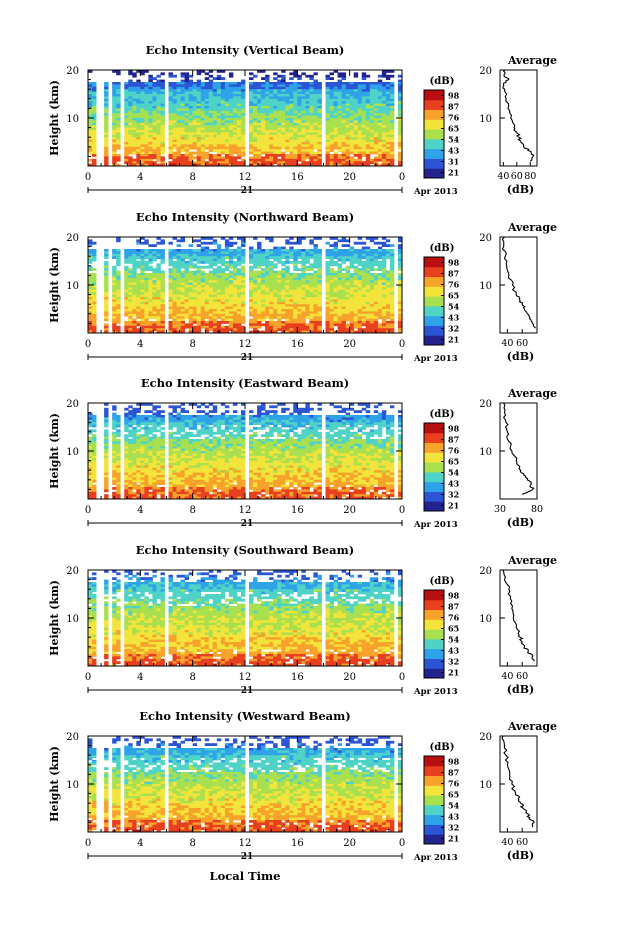 The width and height of the screenshot is (621, 929). Describe the element at coordinates (297, 177) in the screenshot. I see `x-tick-label: 16` at that location.